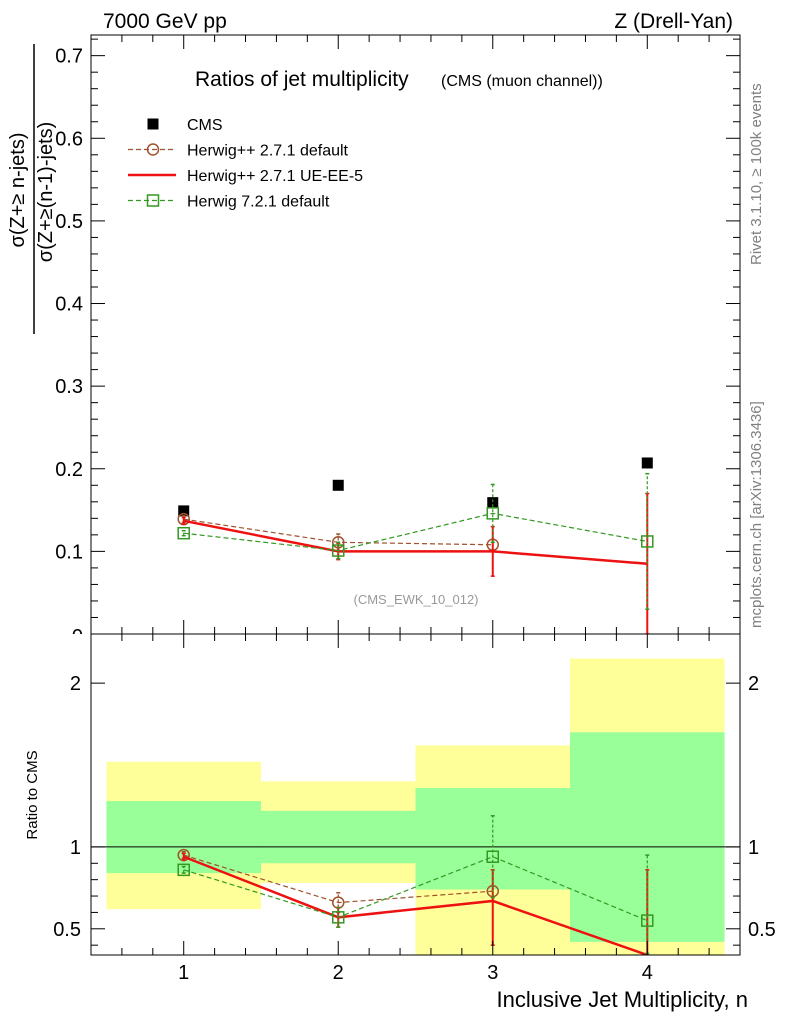 This screenshot has width=786, height=1024. What do you see at coordinates (69, 552) in the screenshot?
I see `y-tick-label: 0.1` at bounding box center [69, 552].